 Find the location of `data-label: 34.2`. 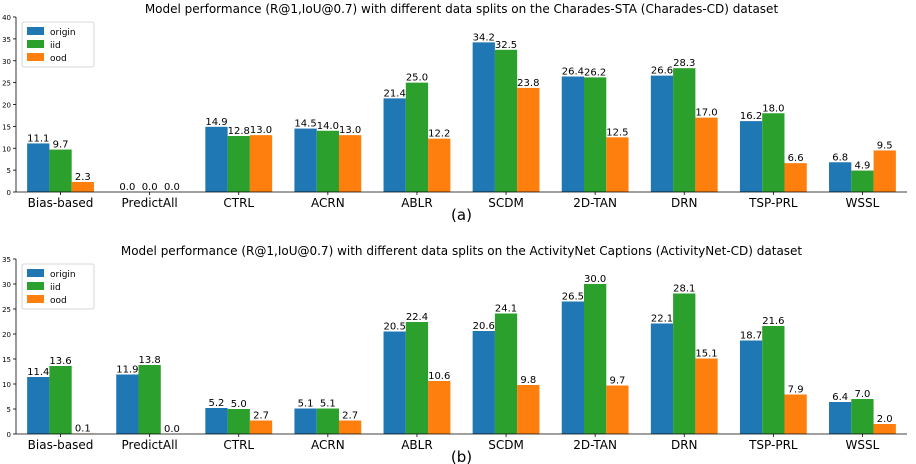

data-label: 34.2 is located at coordinates (484, 37).